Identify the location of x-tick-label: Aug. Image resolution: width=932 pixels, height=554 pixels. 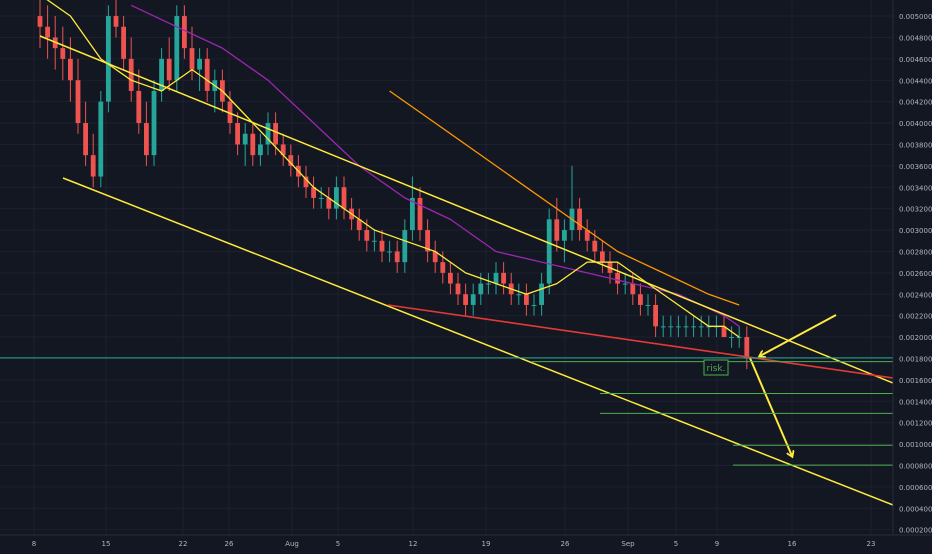
(292, 544).